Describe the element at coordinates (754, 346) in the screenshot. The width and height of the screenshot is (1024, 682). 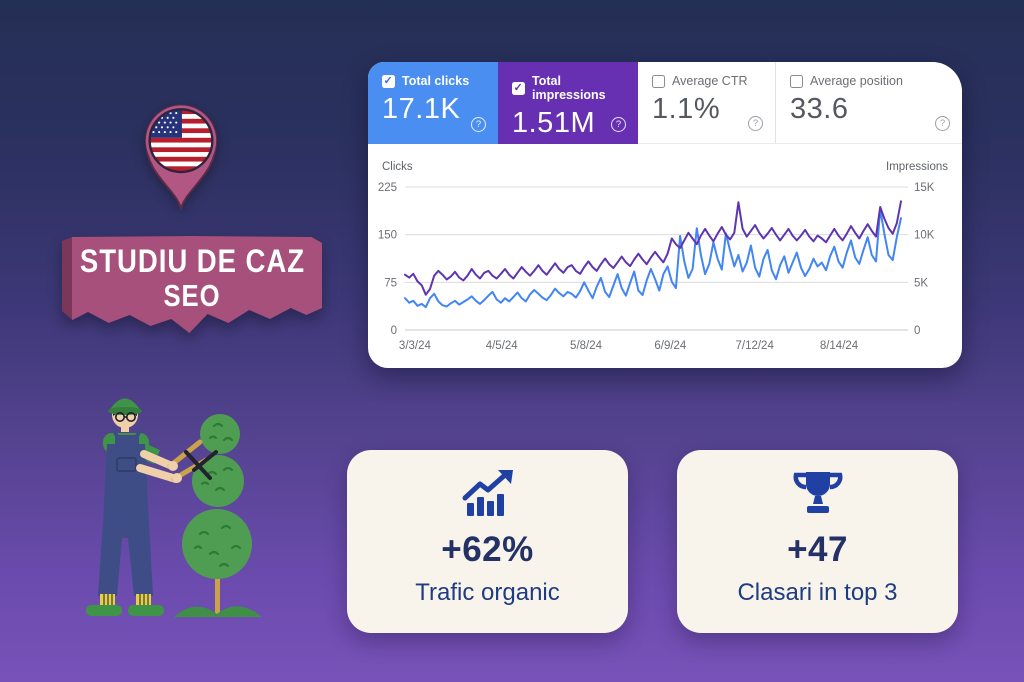
I see `svg-text: 7/12/24` at that location.